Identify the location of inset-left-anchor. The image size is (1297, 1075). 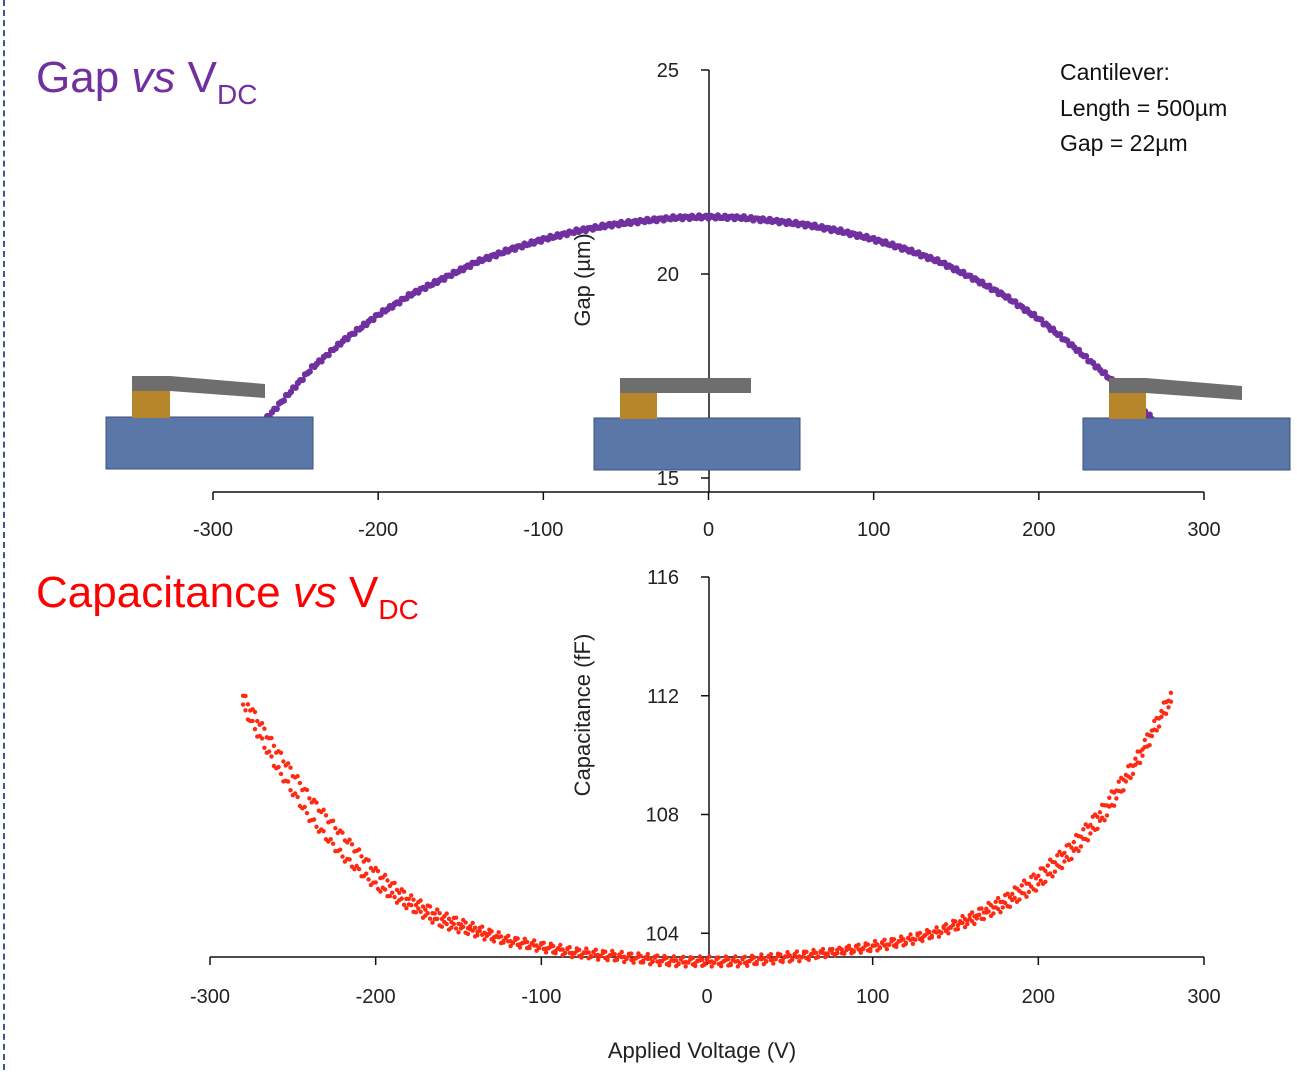
(151, 404).